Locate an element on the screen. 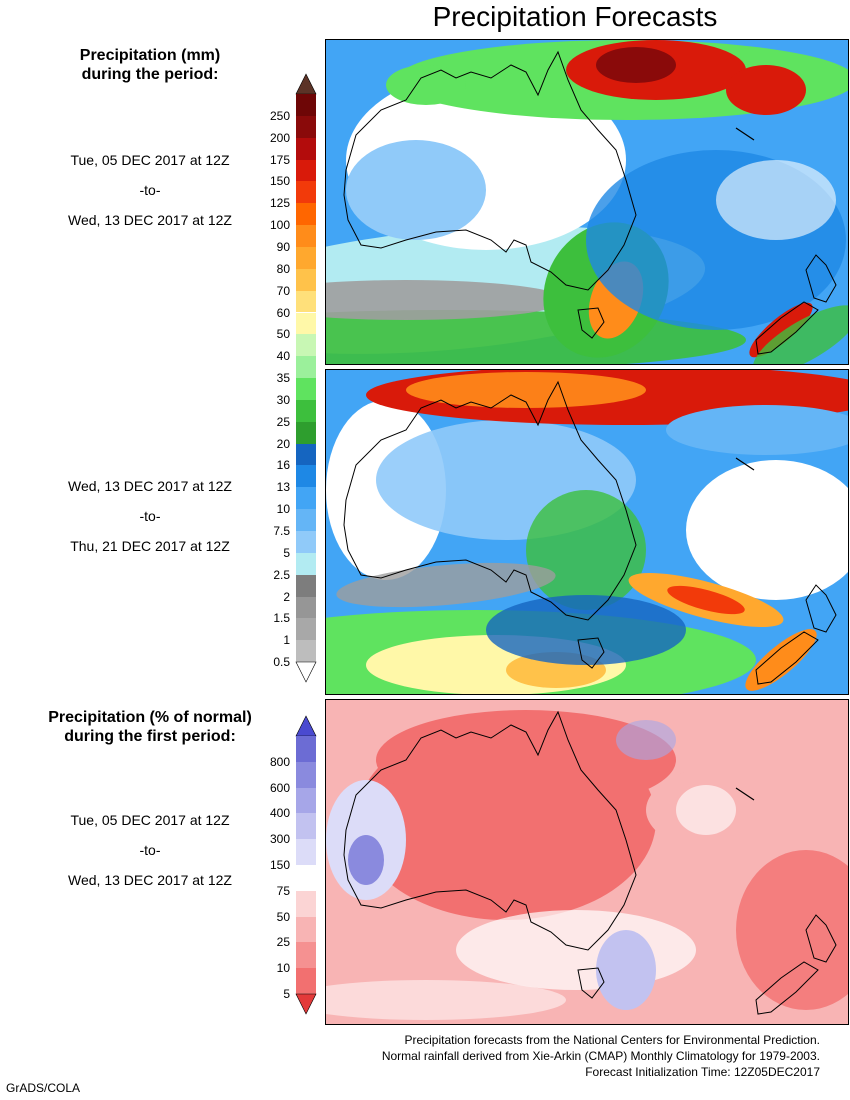  precip-colorbar-tick-label: 25 is located at coordinates (283, 421).